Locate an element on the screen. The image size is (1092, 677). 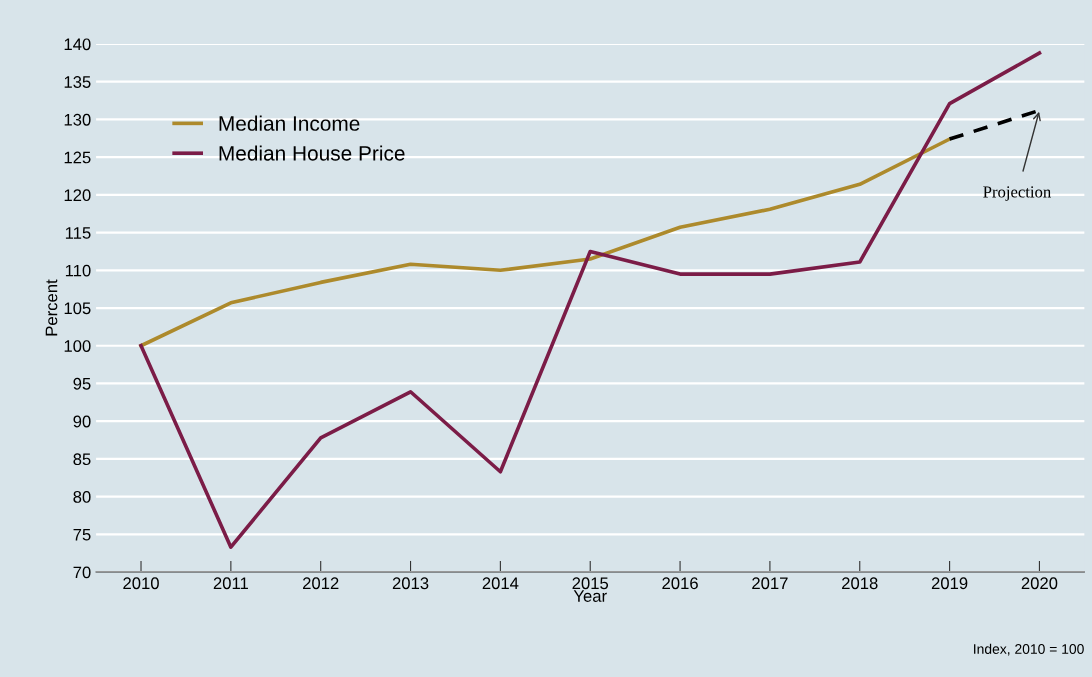
x-tick-label: 2019 is located at coordinates (949, 583).